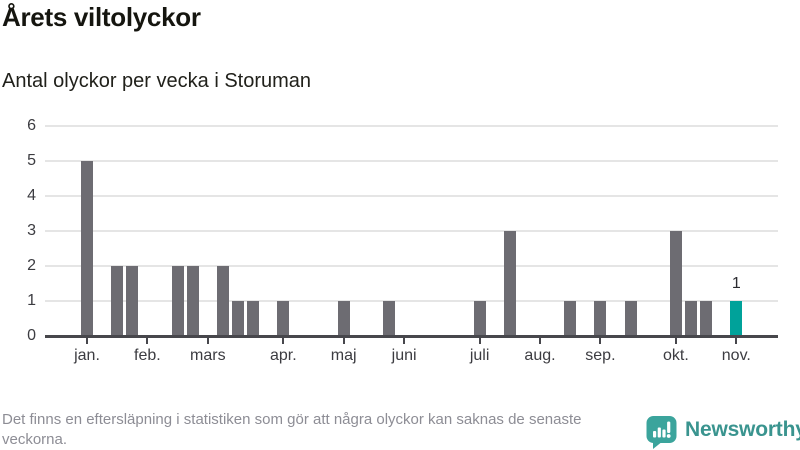 Image resolution: width=800 pixels, height=450 pixels. I want to click on month-label: sep., so click(600, 355).